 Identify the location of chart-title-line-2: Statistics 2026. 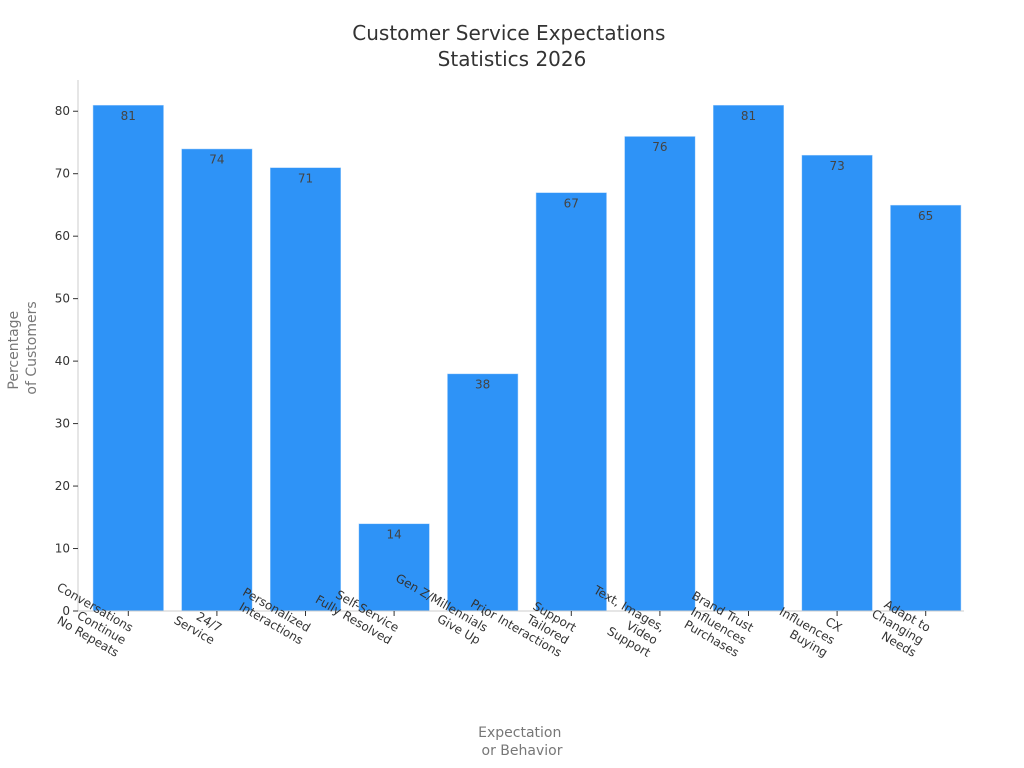
(512, 59).